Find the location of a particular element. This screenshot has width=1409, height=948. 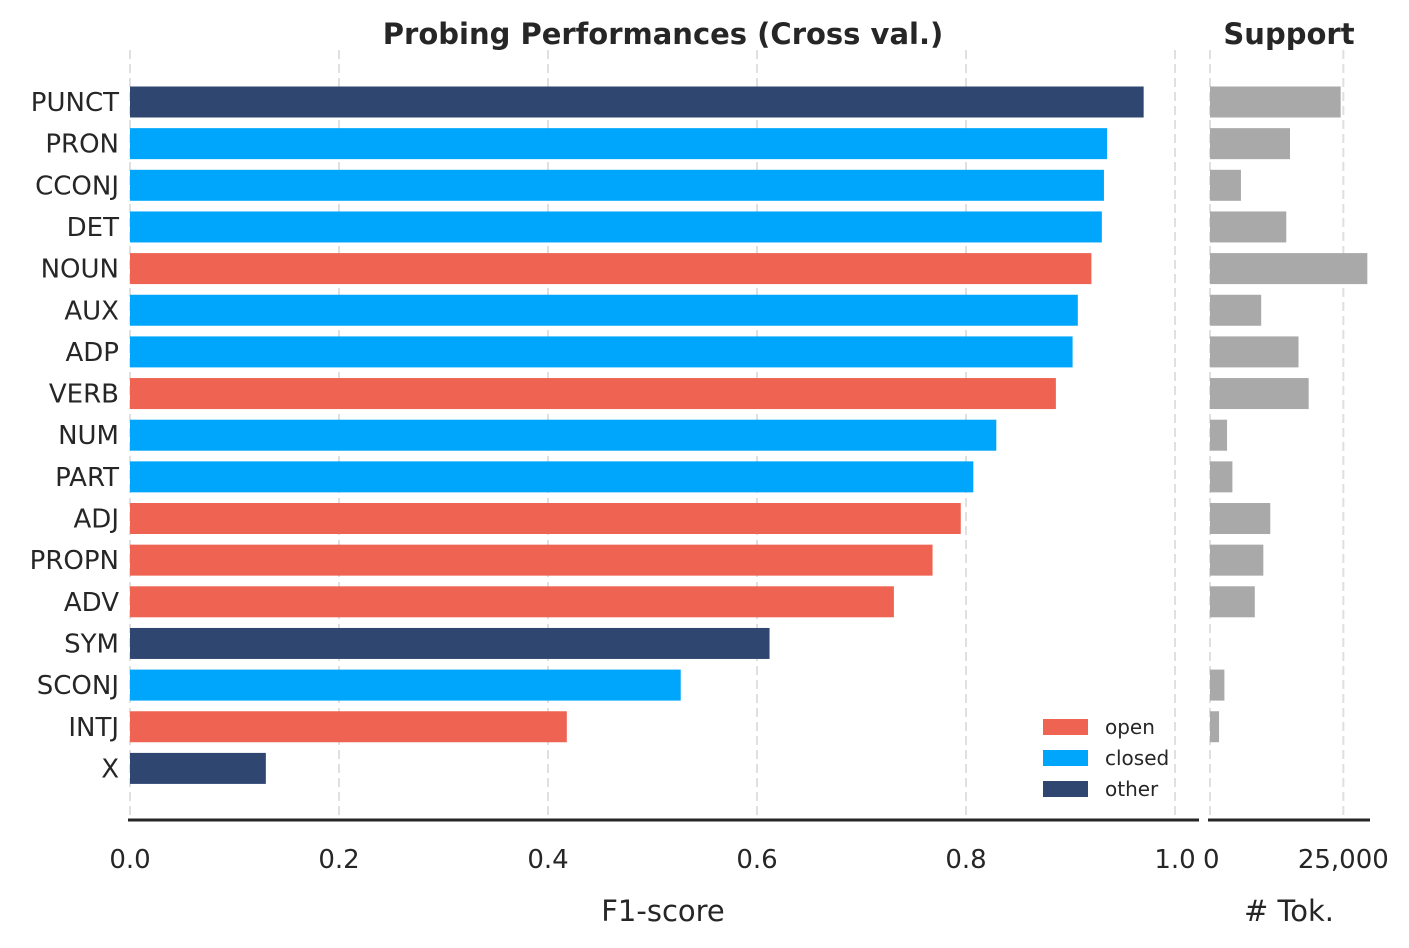

category-label: ADJ is located at coordinates (96, 520).